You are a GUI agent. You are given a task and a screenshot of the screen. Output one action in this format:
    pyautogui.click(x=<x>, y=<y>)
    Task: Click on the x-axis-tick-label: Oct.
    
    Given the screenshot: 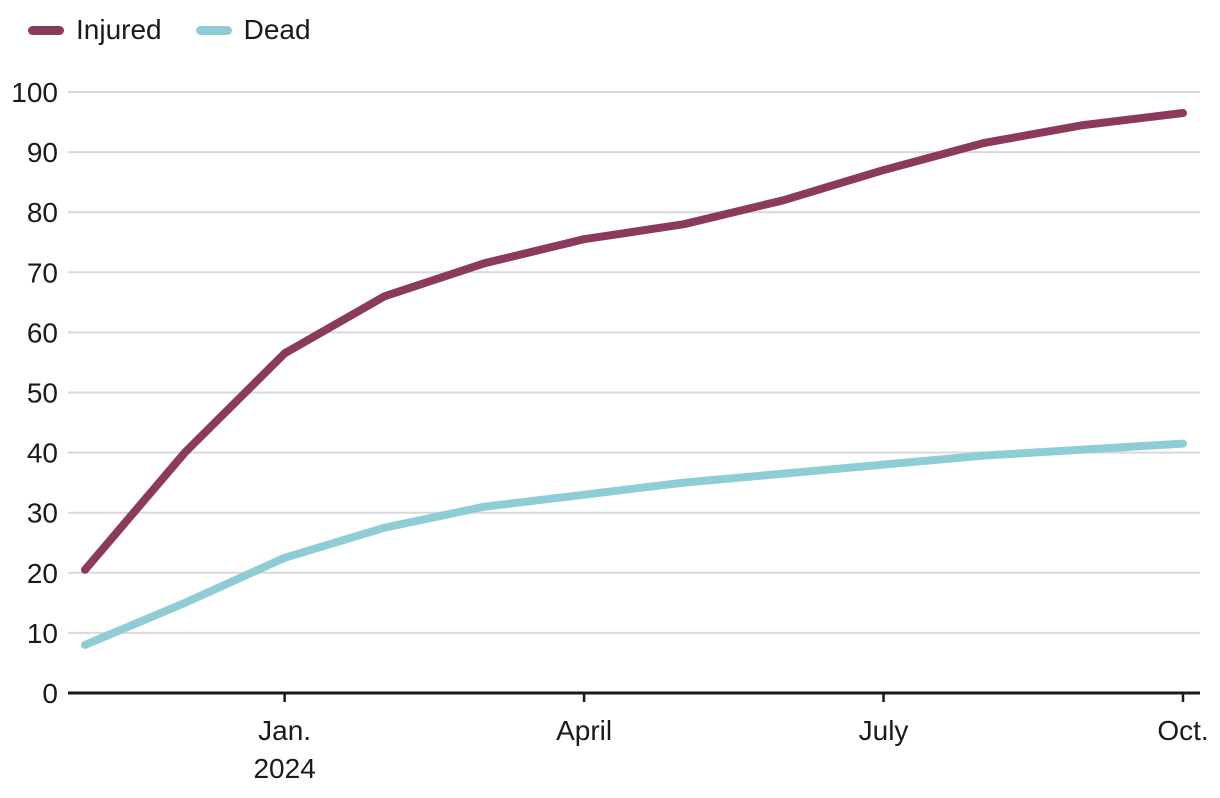 What is the action you would take?
    pyautogui.click(x=1182, y=730)
    